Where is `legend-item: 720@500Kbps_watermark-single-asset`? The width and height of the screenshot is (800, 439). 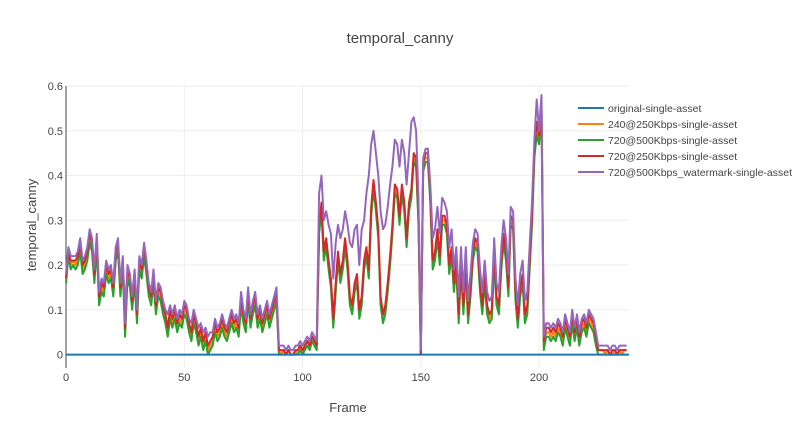
legend-item: 720@500Kbps_watermark-single-asset is located at coordinates (685, 173).